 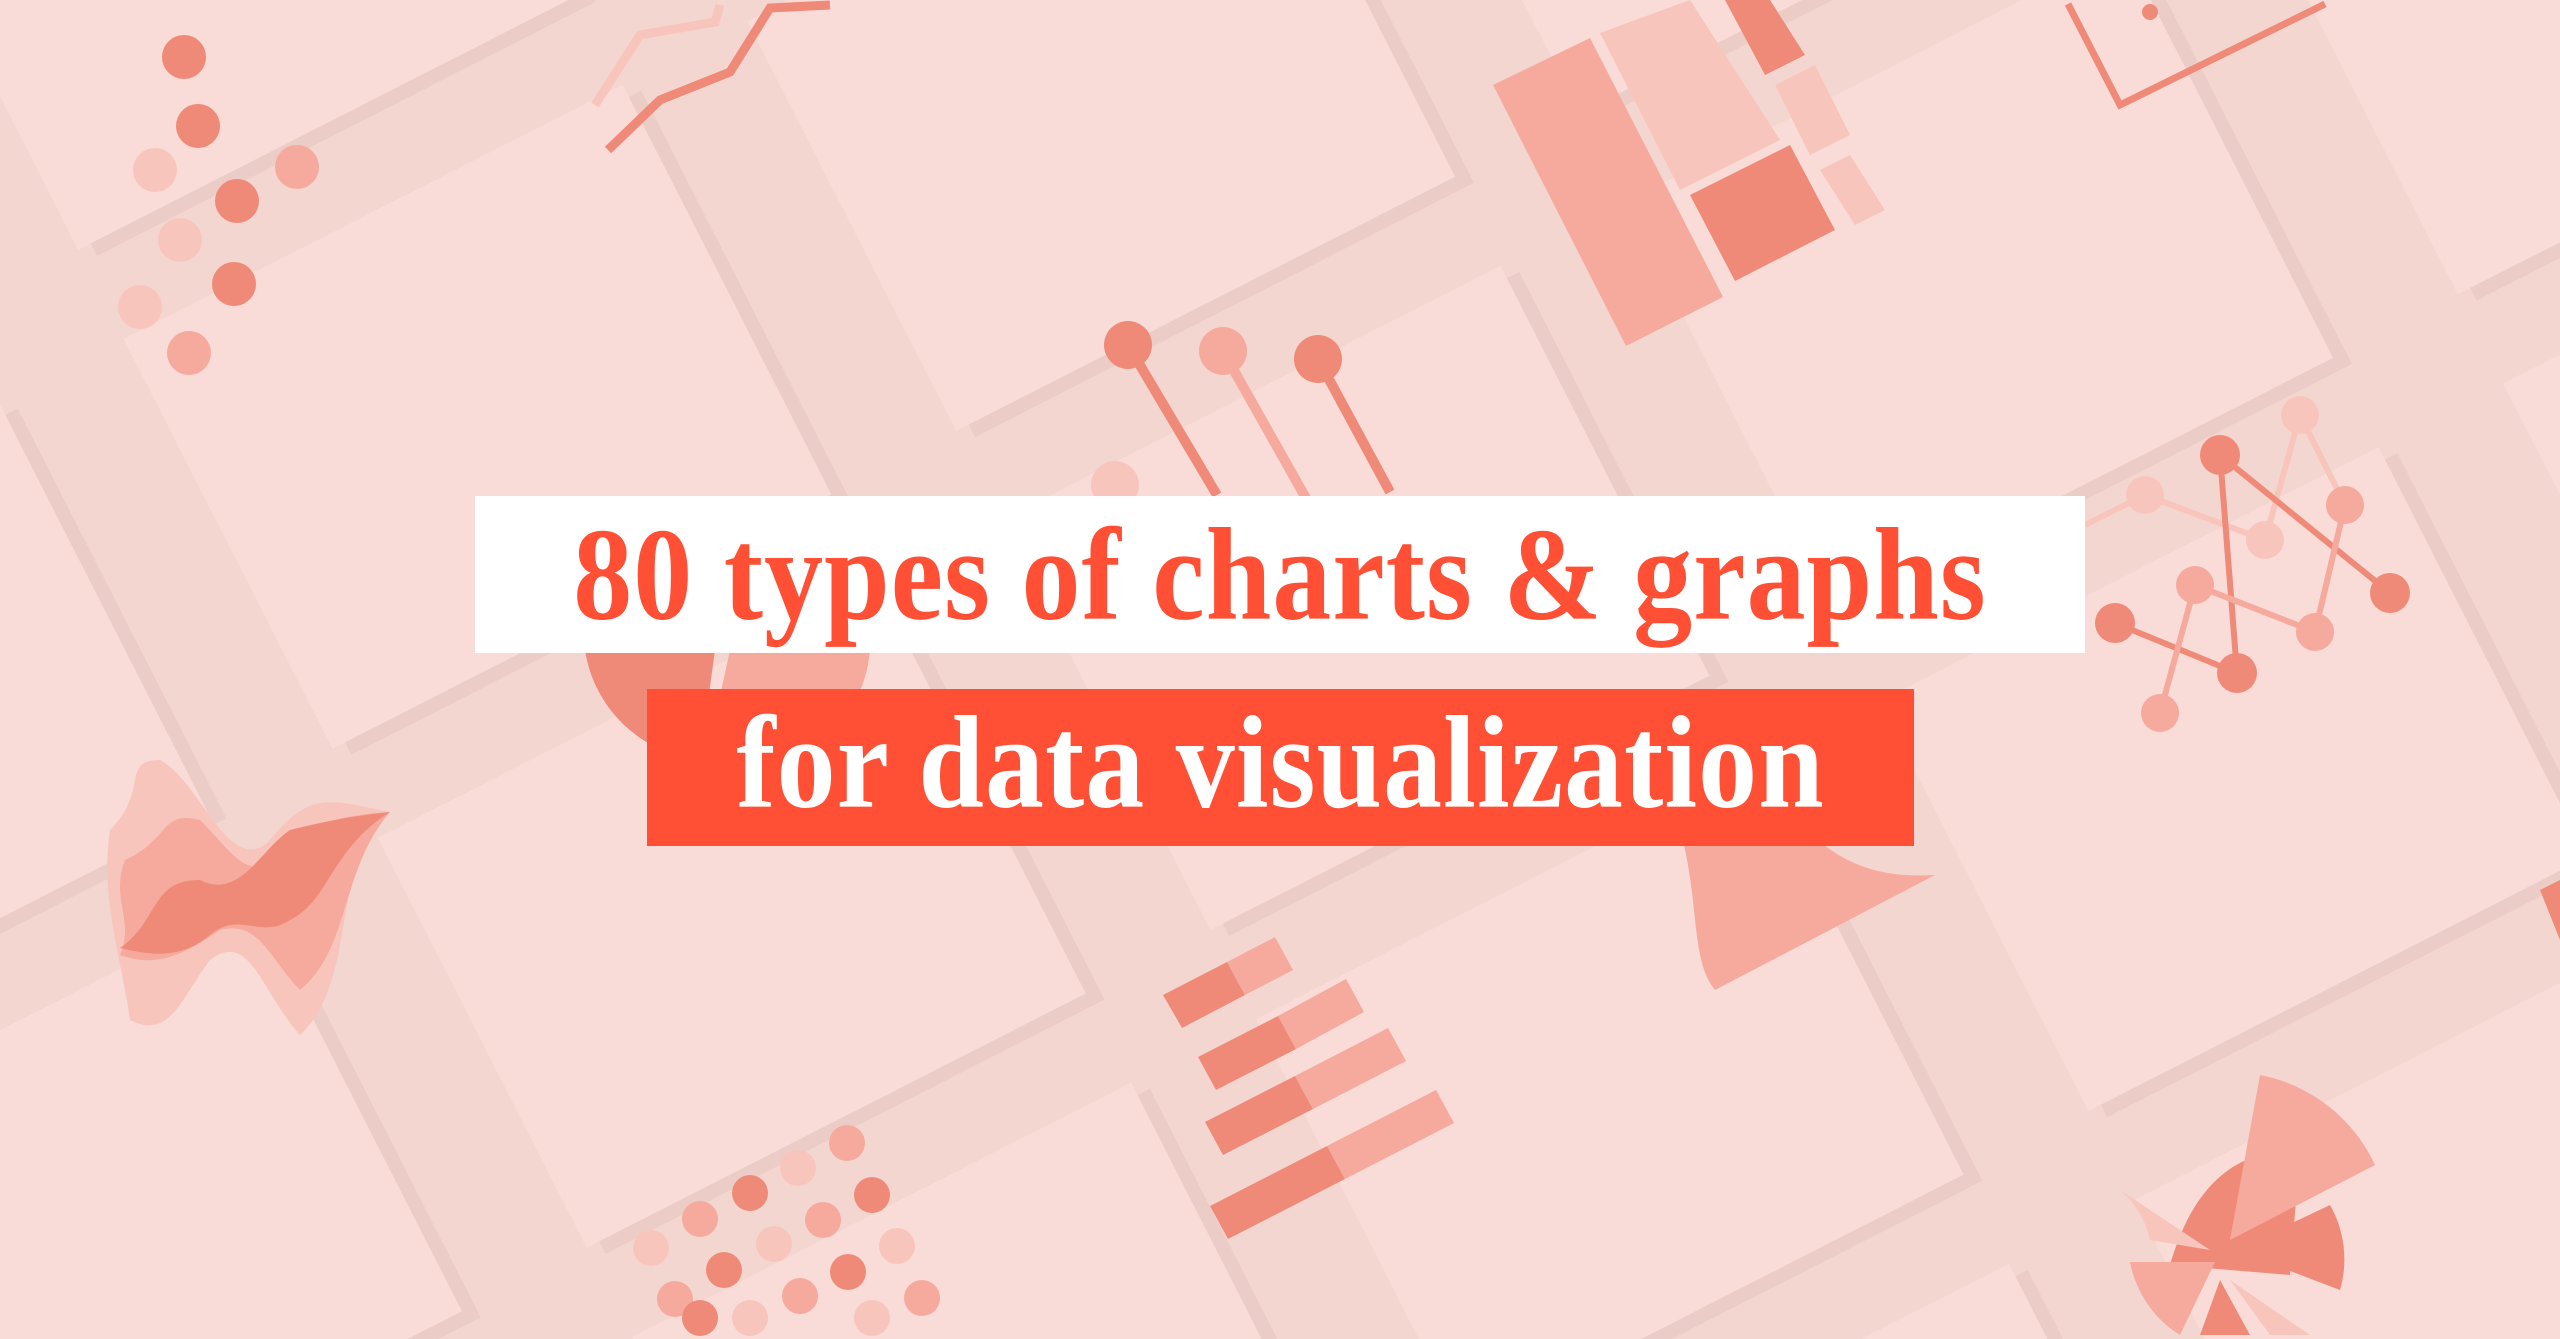 What do you see at coordinates (1243, 415) in the screenshot?
I see `lollipop-chart-icon` at bounding box center [1243, 415].